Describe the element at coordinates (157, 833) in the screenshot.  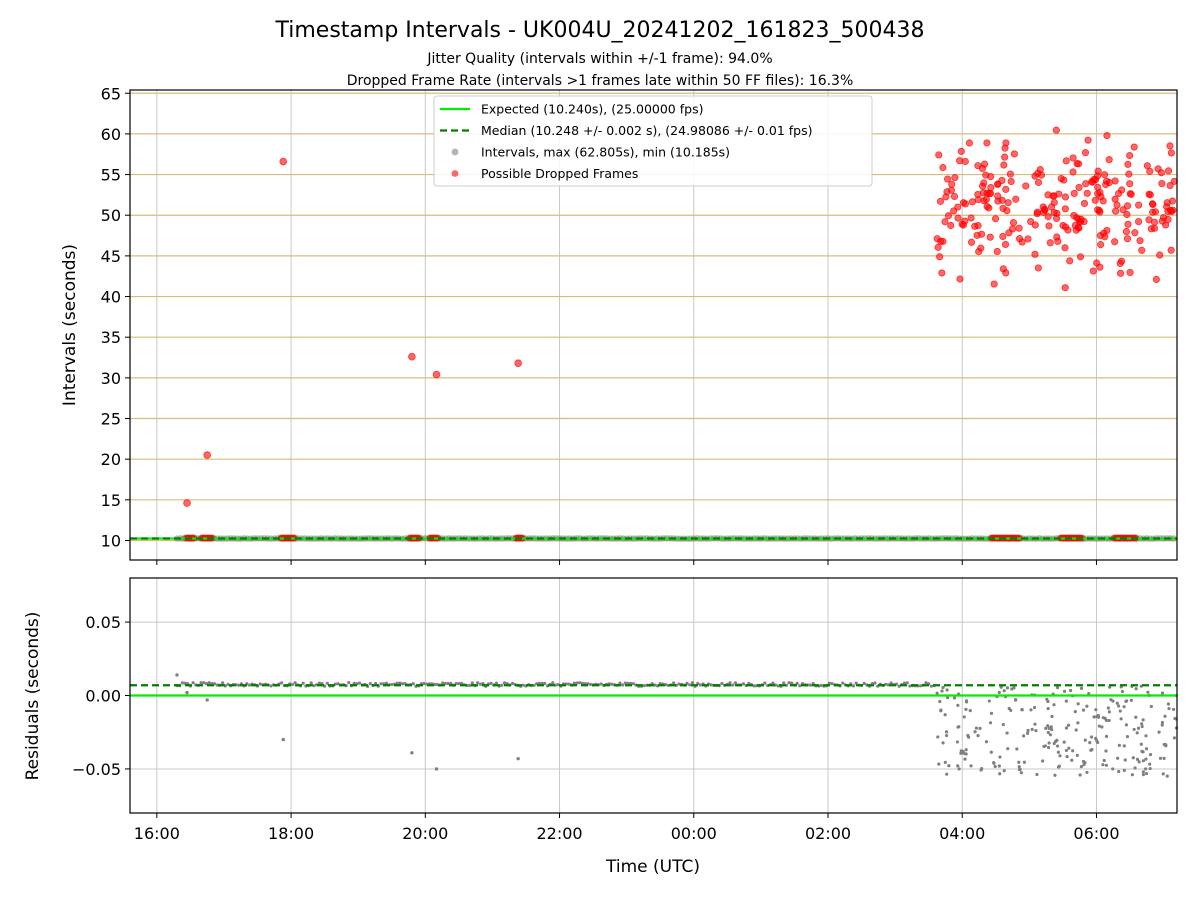
I see `x-tick-label: 16:00` at that location.